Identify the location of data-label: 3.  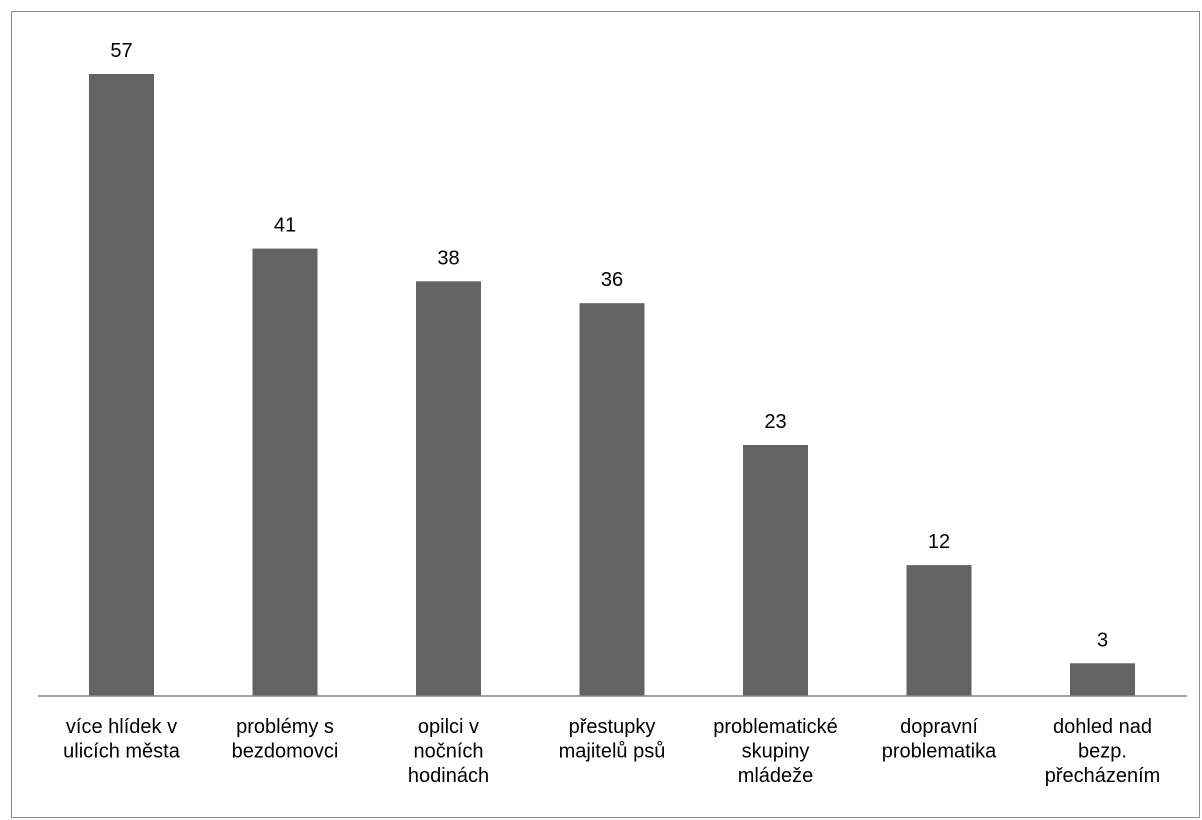
(1102, 640).